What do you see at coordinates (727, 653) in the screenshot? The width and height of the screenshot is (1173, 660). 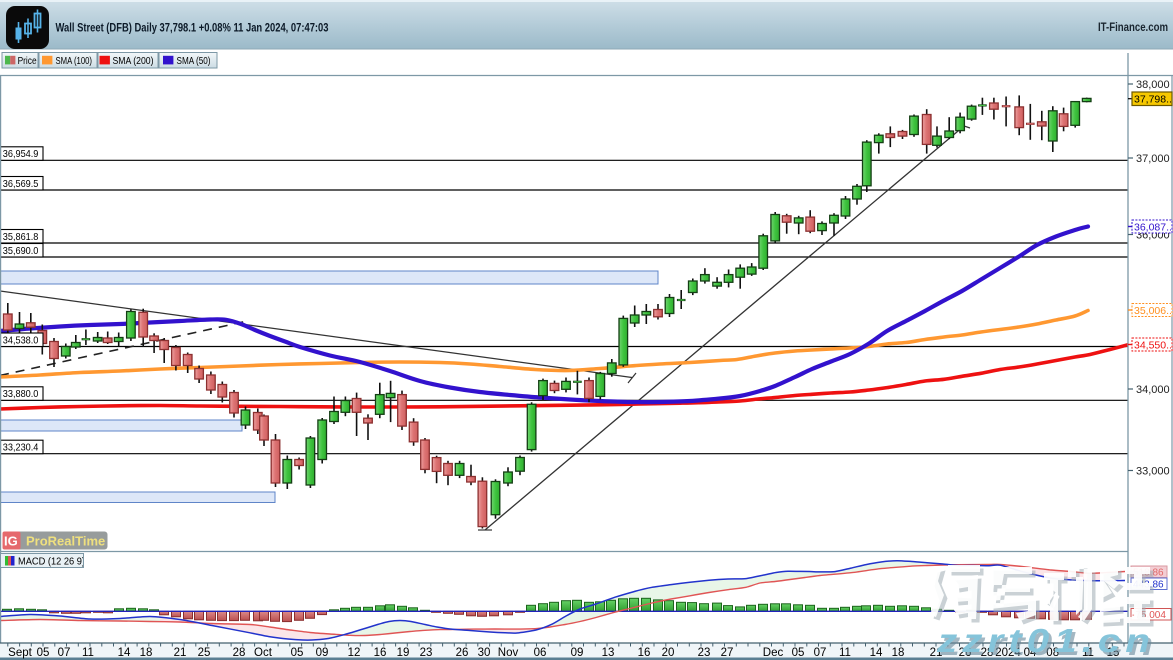 I see `svg-text: 27` at bounding box center [727, 653].